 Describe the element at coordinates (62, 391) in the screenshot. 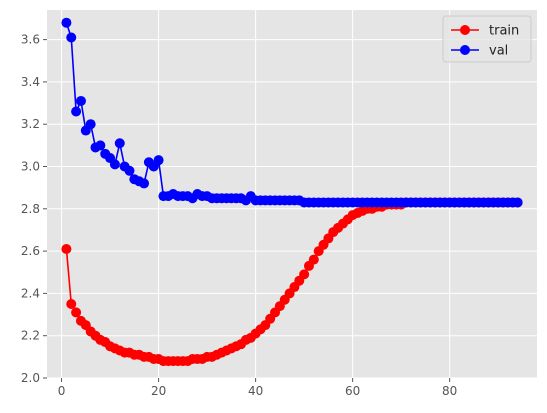

I see `x-tick-label: 0` at that location.